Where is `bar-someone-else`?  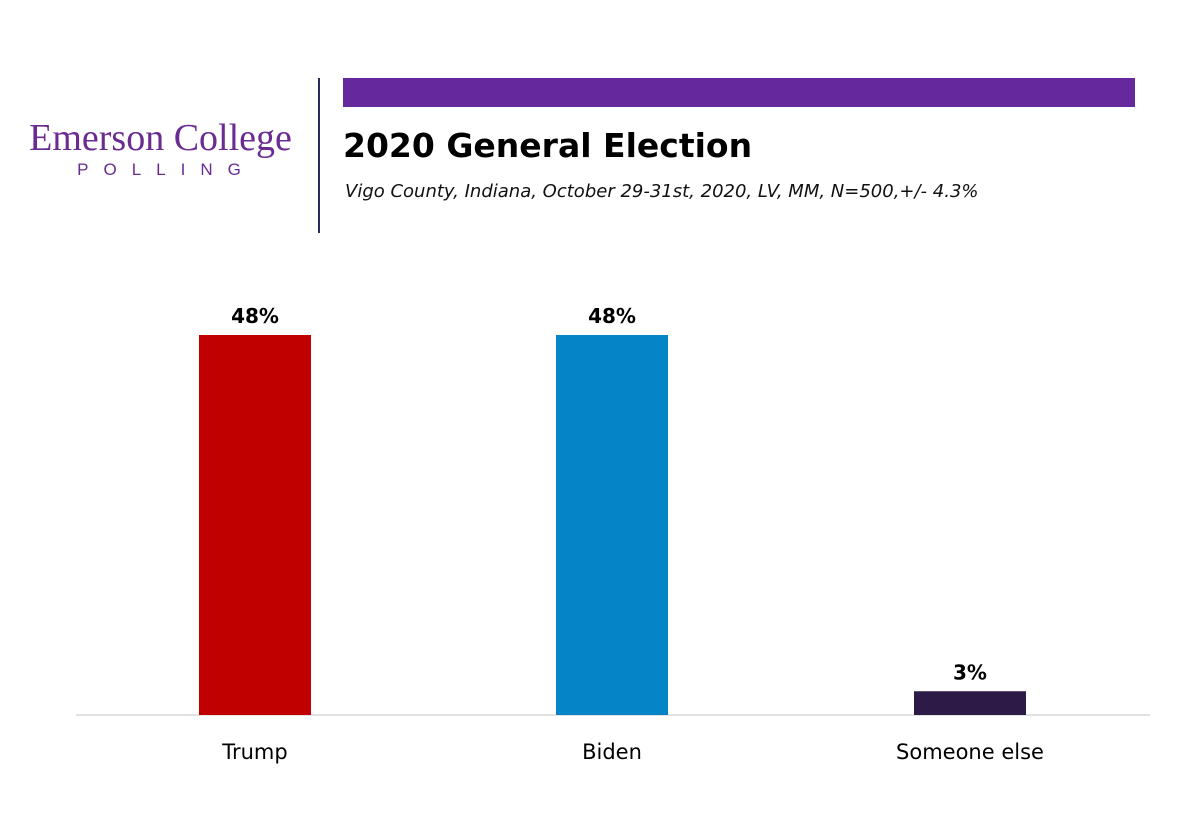 bar-someone-else is located at coordinates (970, 703).